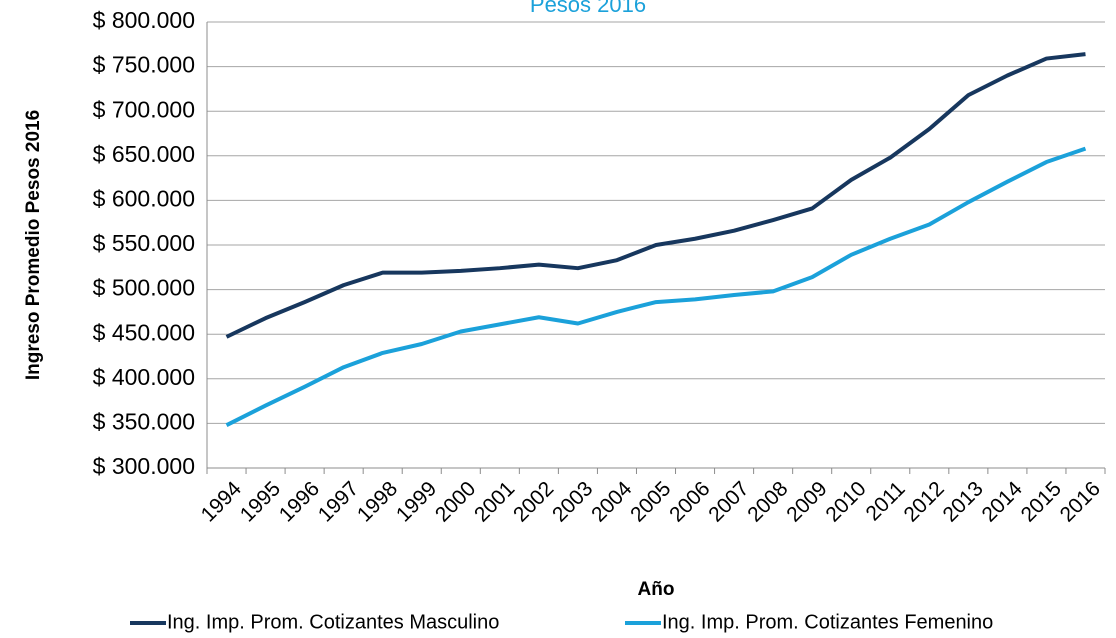 This screenshot has width=1116, height=638. What do you see at coordinates (588, 8) in the screenshot?
I see `chart-title: Pesos 2016` at bounding box center [588, 8].